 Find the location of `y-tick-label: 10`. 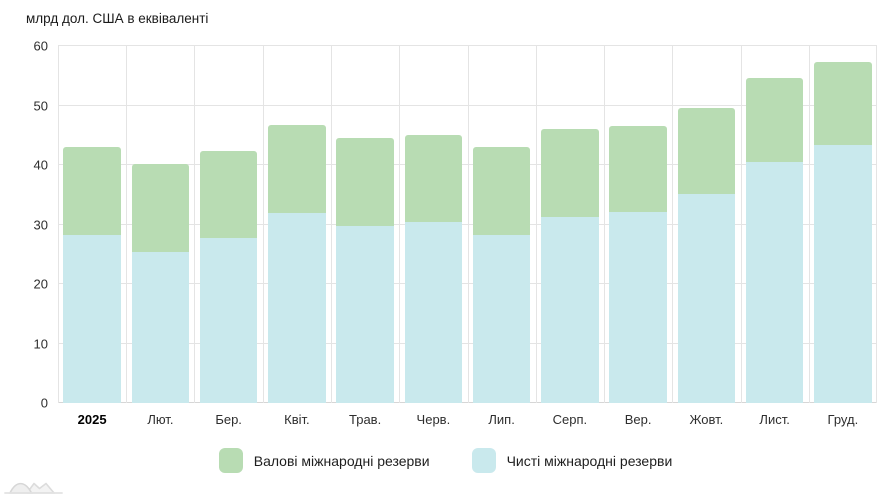

y-tick-label: 10 is located at coordinates (40, 343).